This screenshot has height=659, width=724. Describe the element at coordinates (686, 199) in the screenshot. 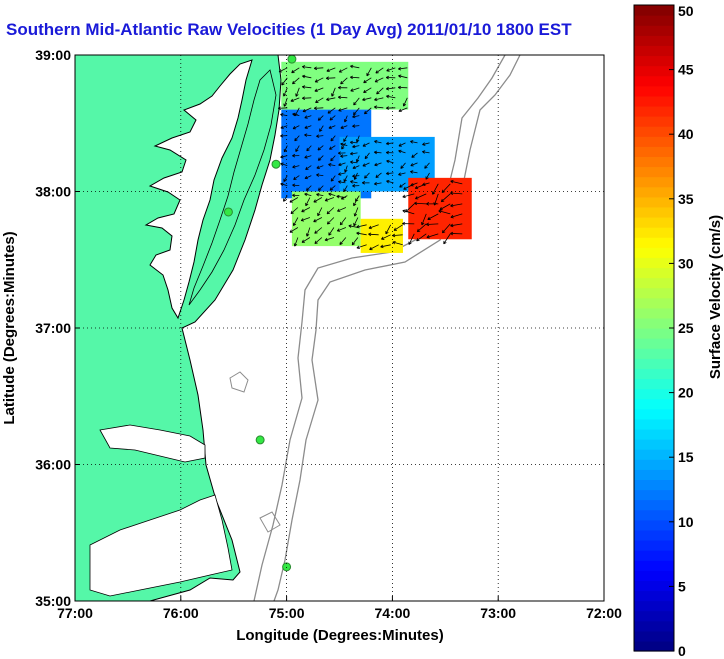

I see `colorbar-tick-label: 35` at that location.